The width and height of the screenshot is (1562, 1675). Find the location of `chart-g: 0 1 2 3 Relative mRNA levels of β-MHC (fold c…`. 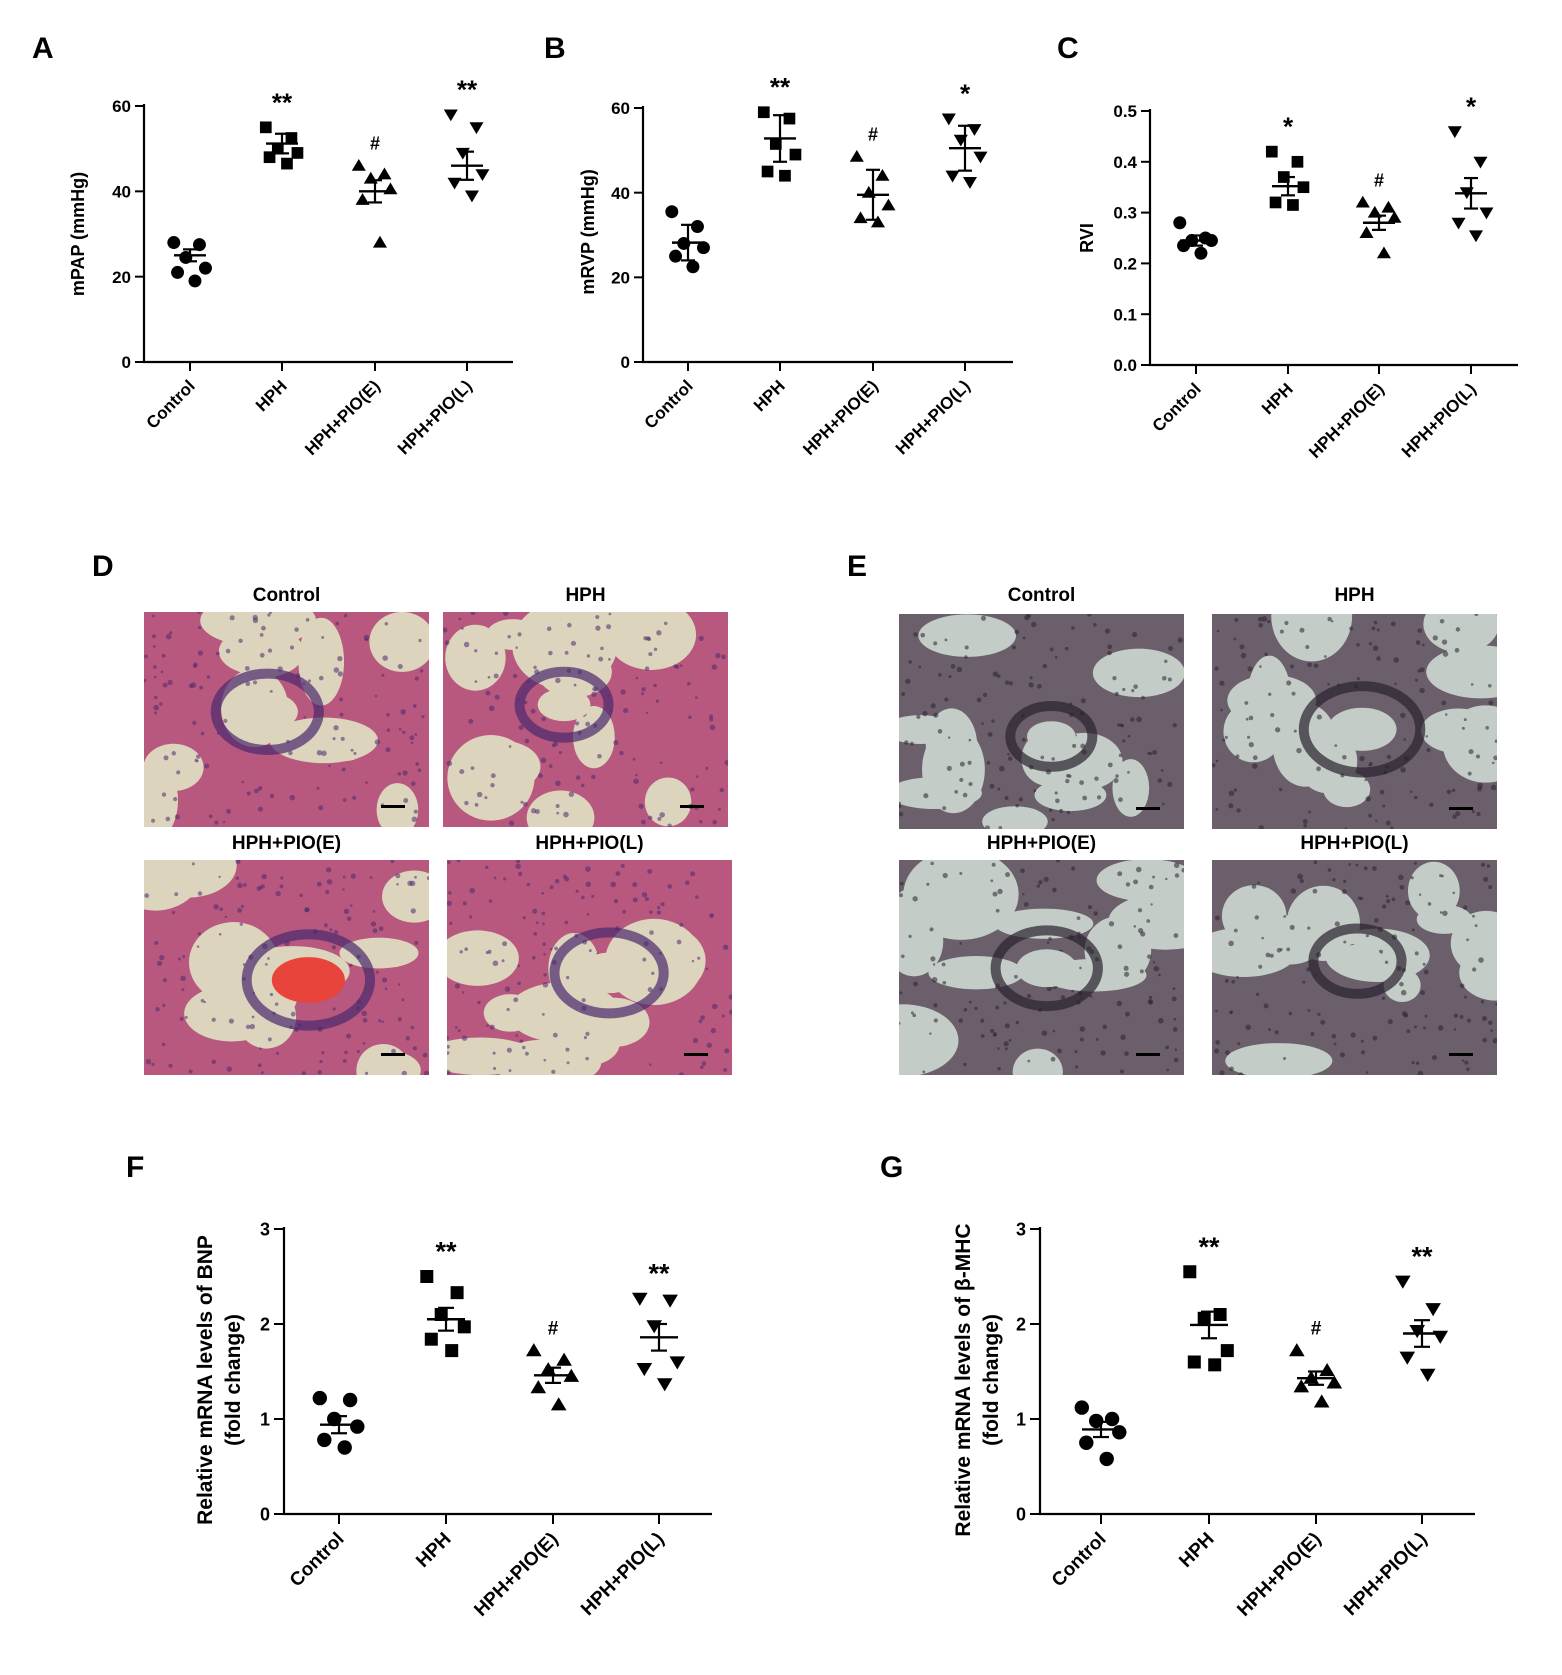

chart-g: 0 1 2 3 Relative mRNA levels of β-MHC (fold c… is located at coordinates (1213, 1420).